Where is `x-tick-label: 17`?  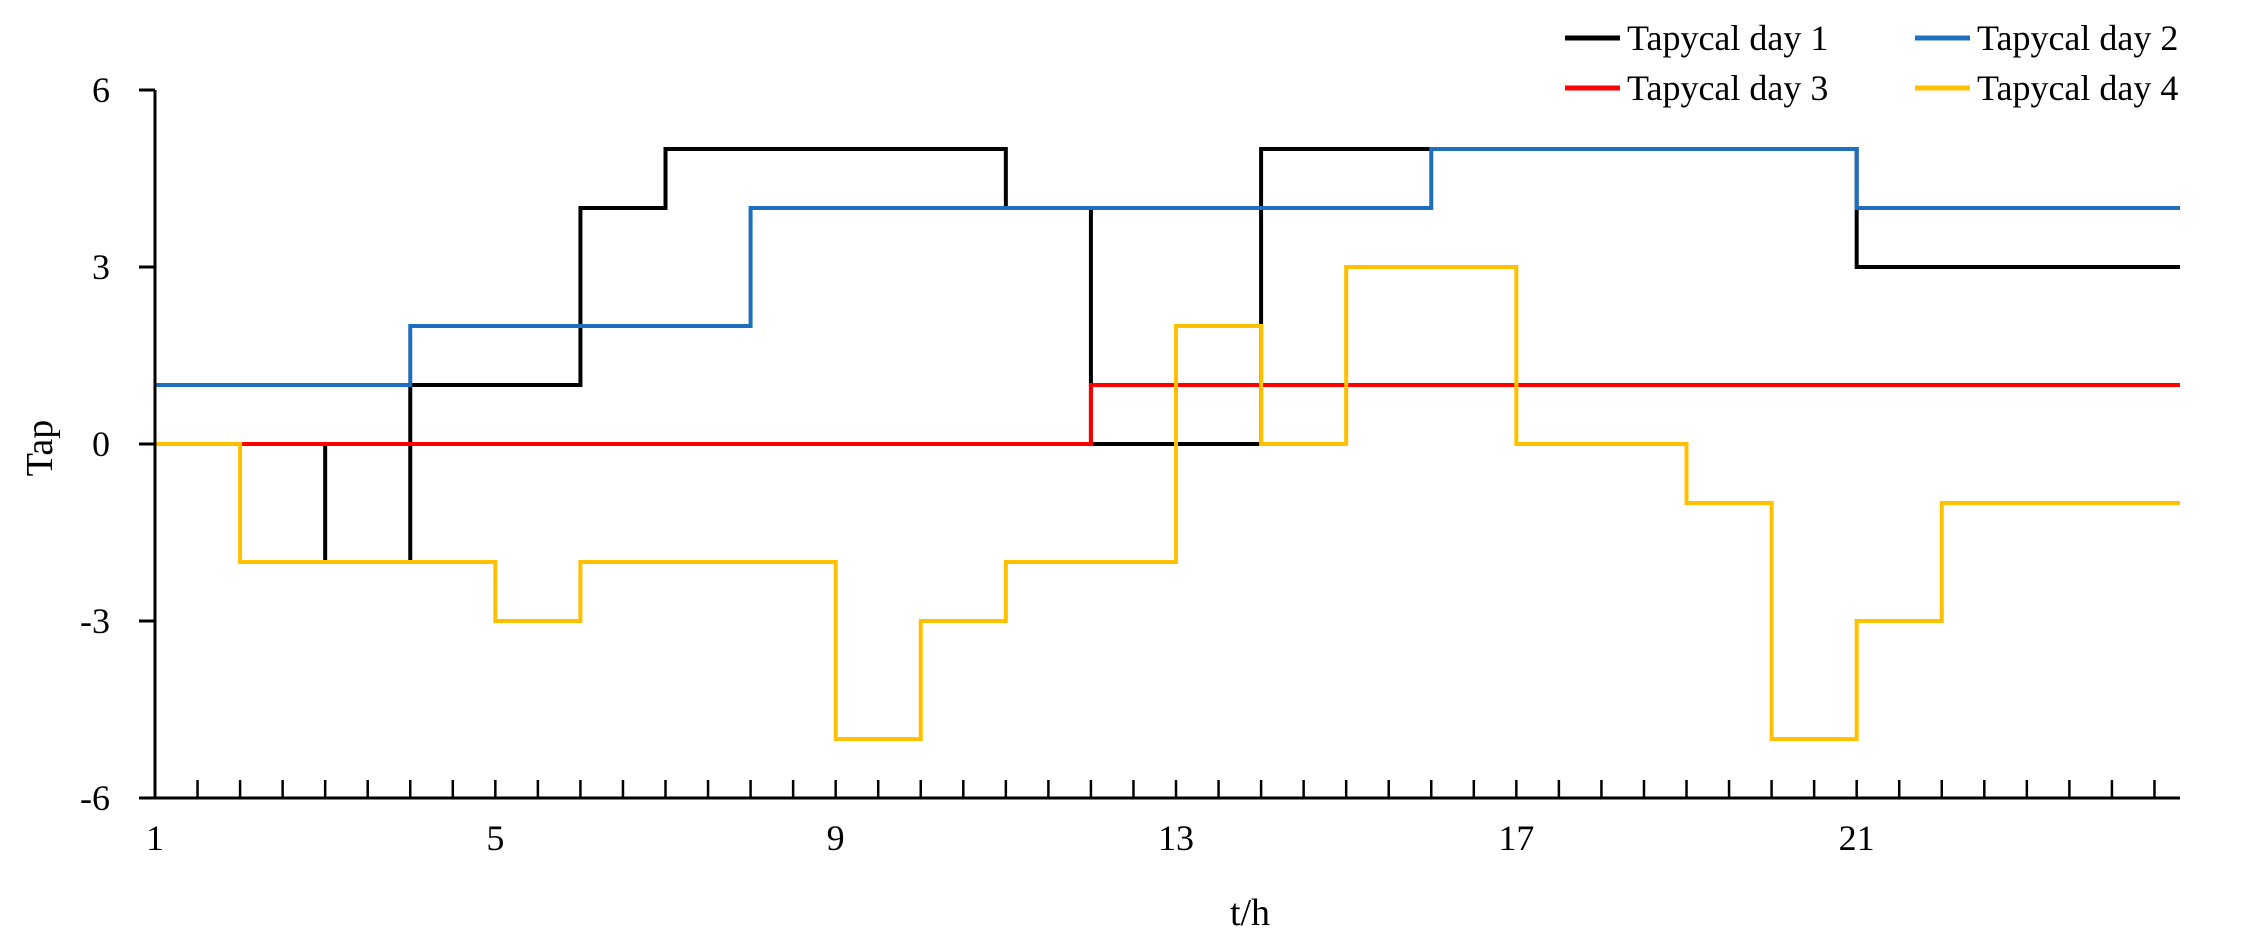 x-tick-label: 17 is located at coordinates (1516, 838).